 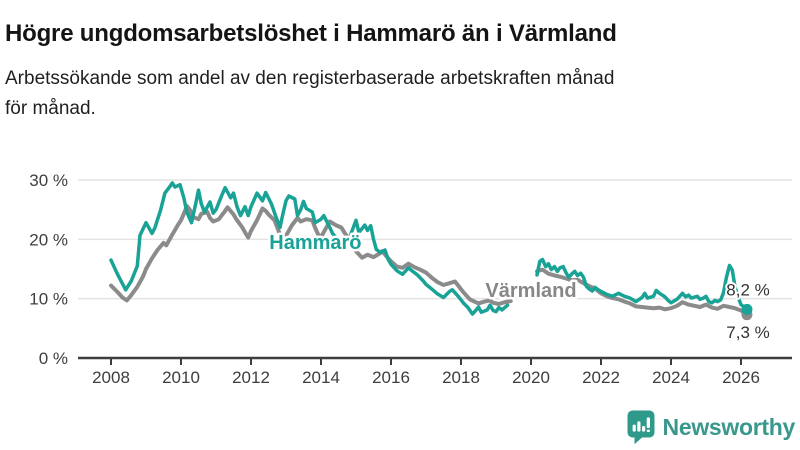 What do you see at coordinates (671, 377) in the screenshot?
I see `x-axis-tick-label-2024: 2024` at bounding box center [671, 377].